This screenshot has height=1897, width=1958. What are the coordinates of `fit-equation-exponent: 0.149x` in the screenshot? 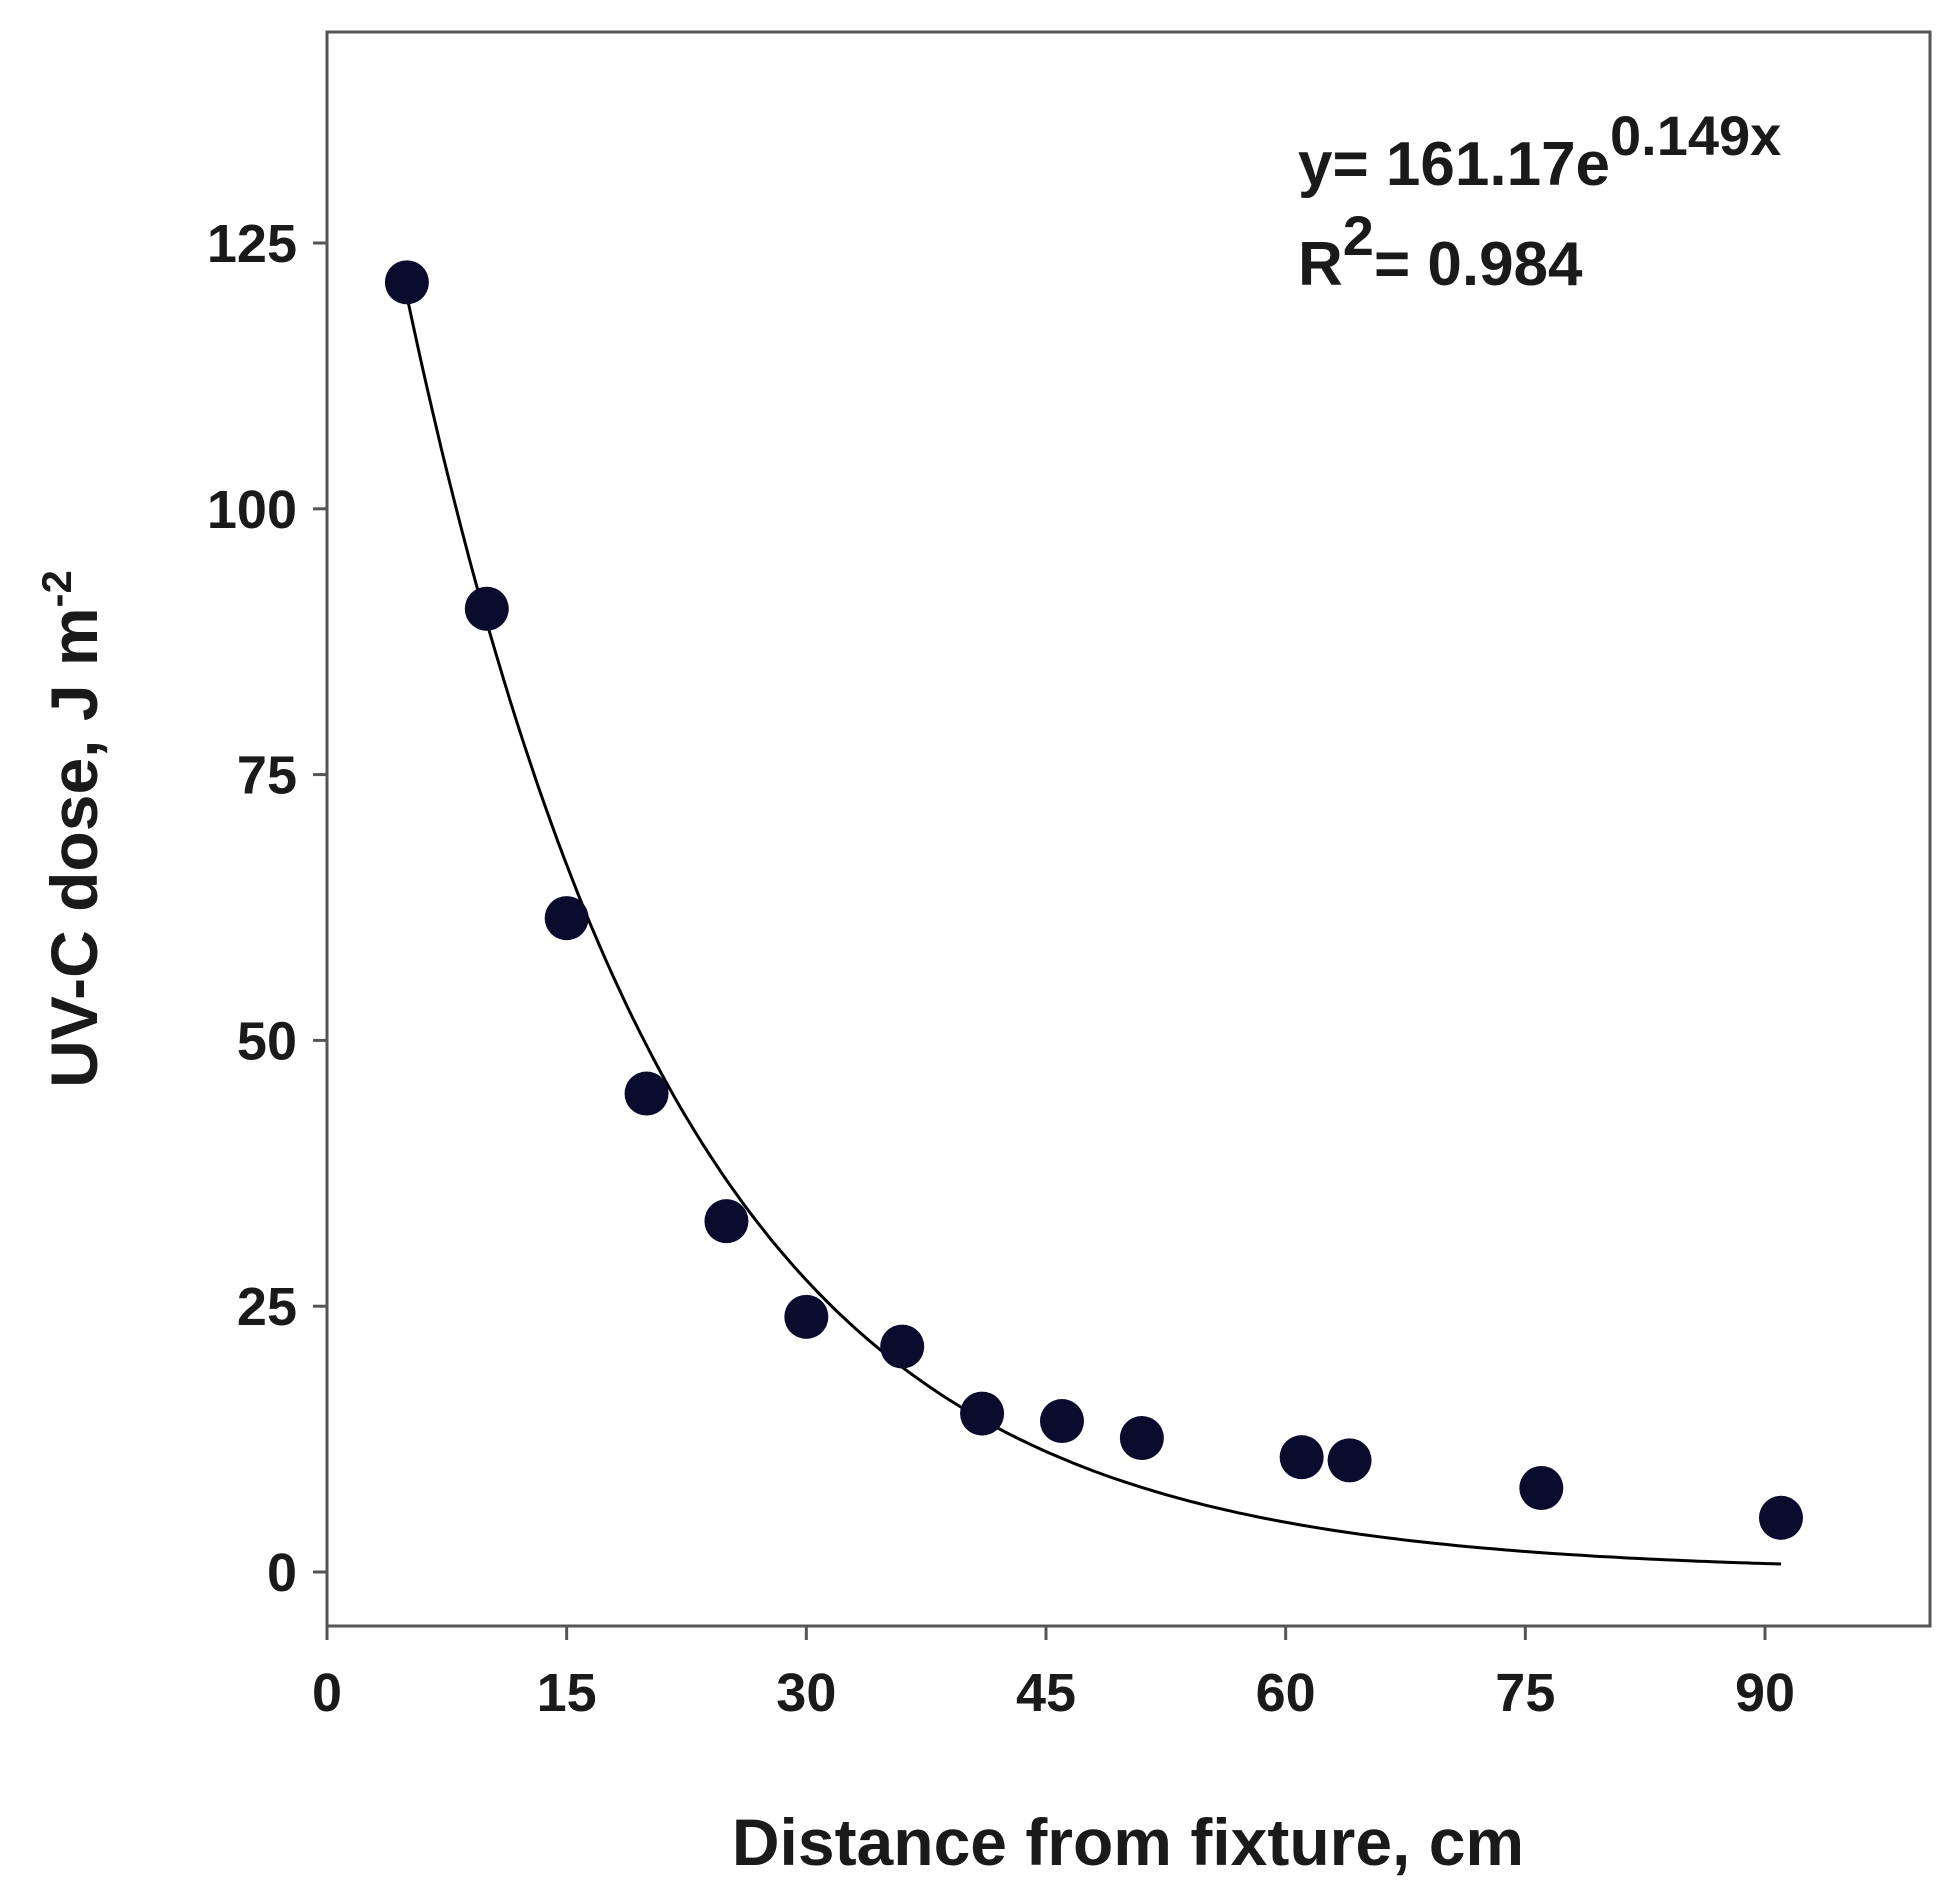 It's located at (1695, 135).